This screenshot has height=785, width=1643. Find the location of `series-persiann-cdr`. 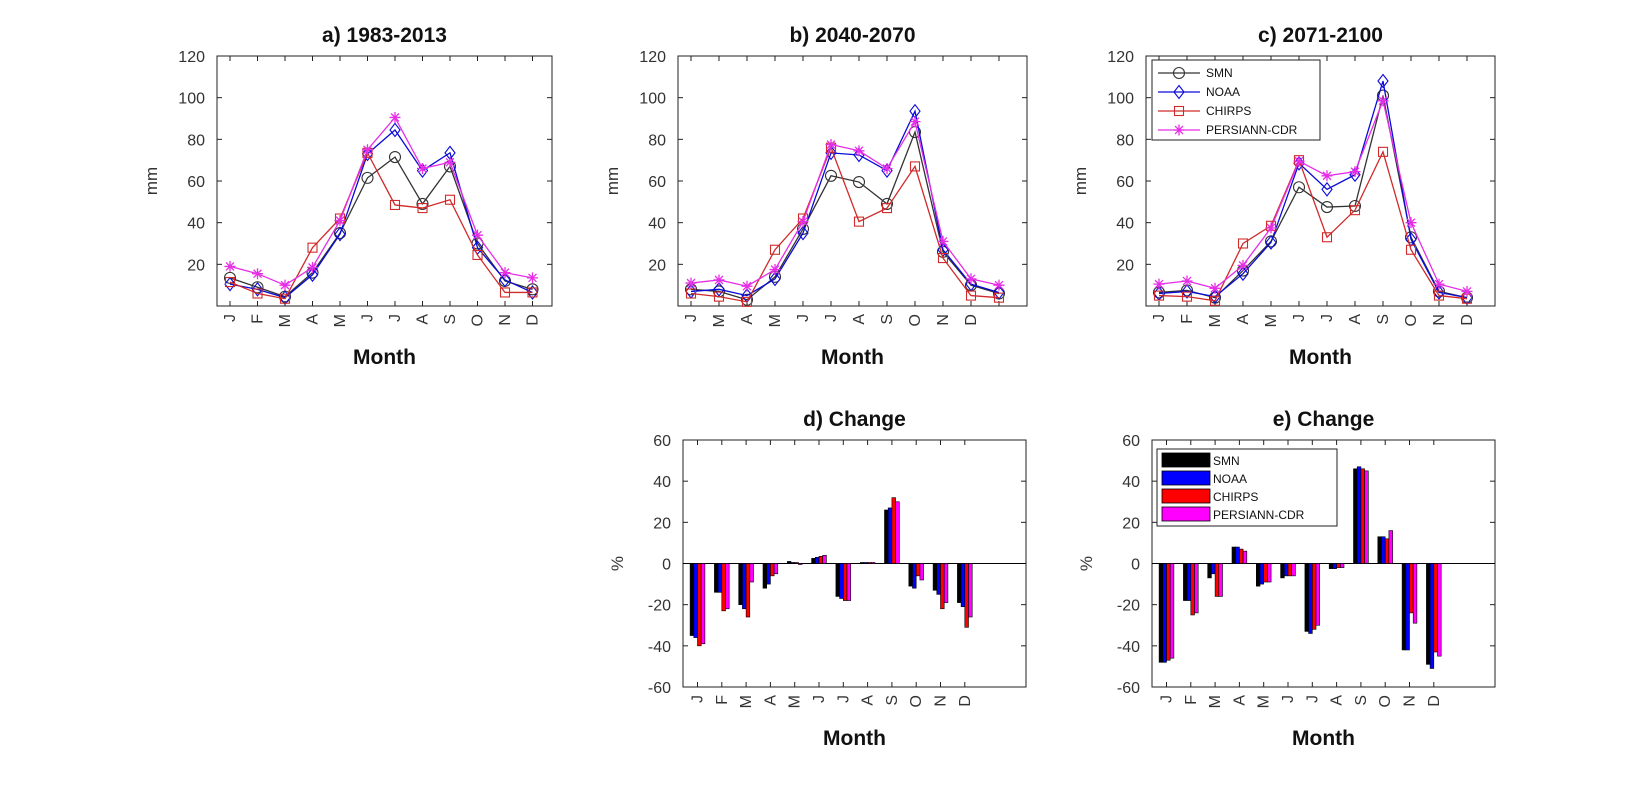

series-persiann-cdr is located at coordinates (836, 573).